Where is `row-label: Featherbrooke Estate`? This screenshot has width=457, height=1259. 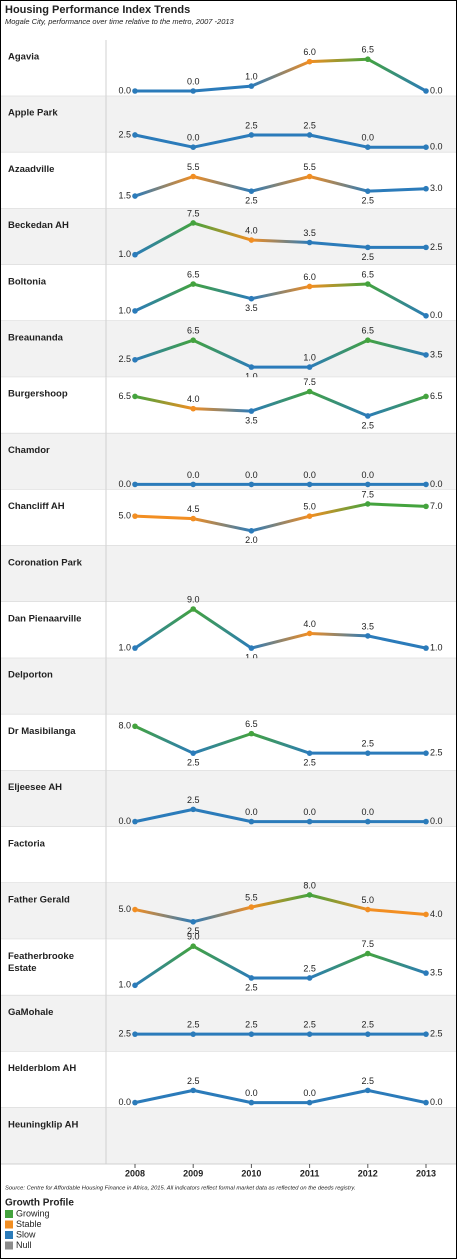
row-label: Featherbrooke Estate is located at coordinates (42, 962).